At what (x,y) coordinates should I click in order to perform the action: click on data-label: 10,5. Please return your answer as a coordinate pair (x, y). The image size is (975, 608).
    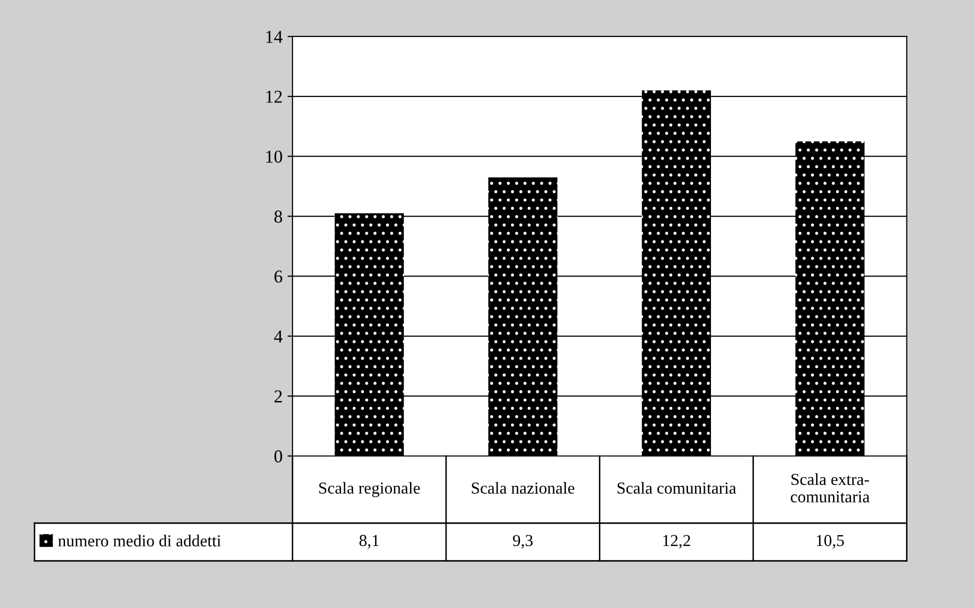
    Looking at the image, I should click on (830, 541).